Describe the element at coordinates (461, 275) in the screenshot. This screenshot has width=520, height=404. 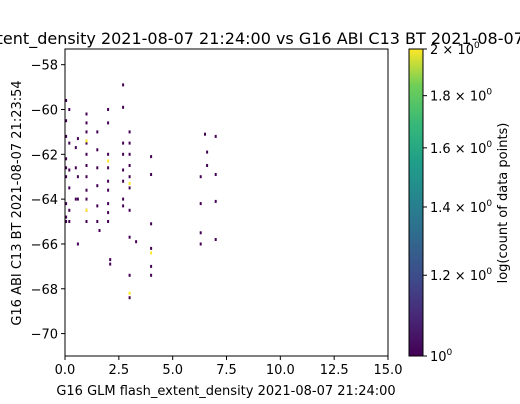
I see `colorbar-tick-label: 1.2 × 100` at that location.